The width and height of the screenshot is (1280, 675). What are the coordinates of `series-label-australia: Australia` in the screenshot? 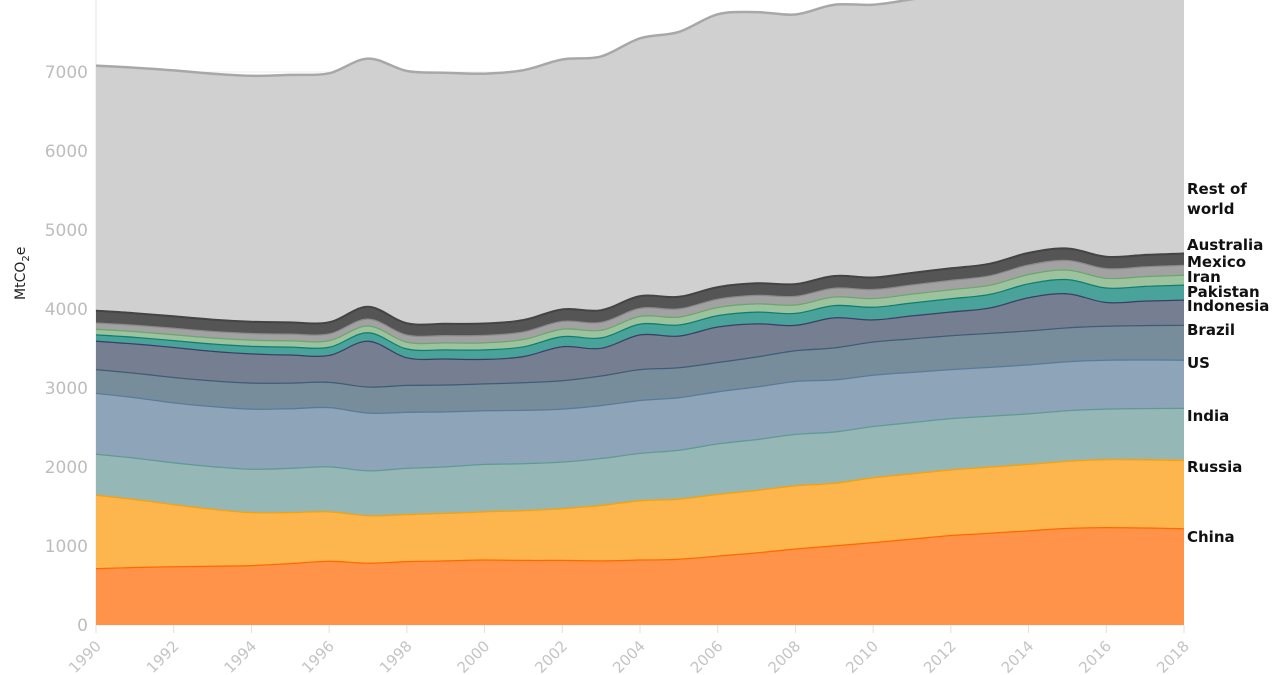 It's located at (1225, 245).